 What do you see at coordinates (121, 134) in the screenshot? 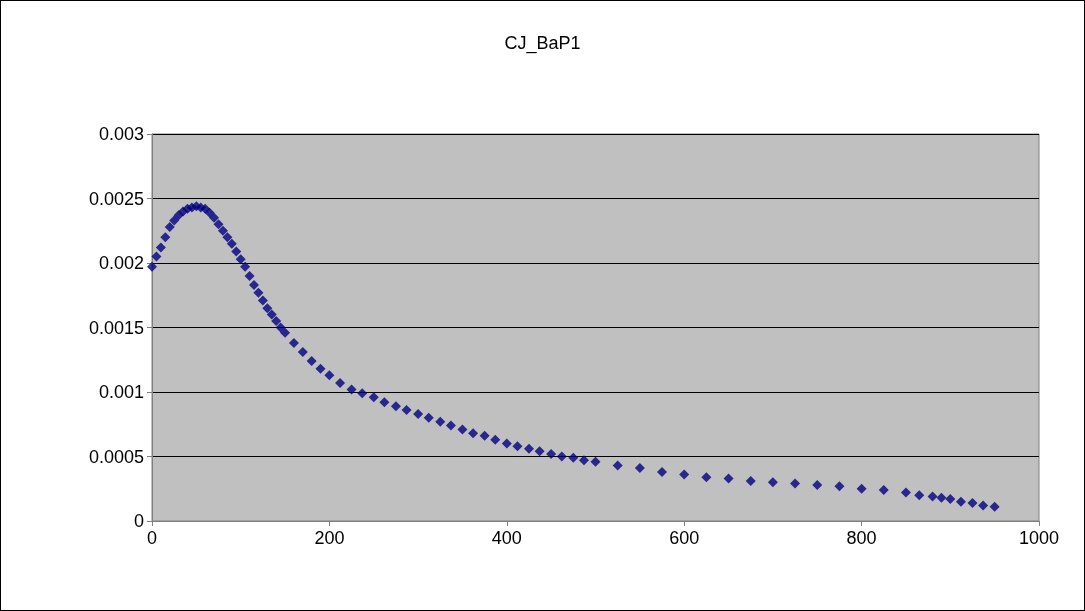
I see `y-tick-label: 0.003` at bounding box center [121, 134].